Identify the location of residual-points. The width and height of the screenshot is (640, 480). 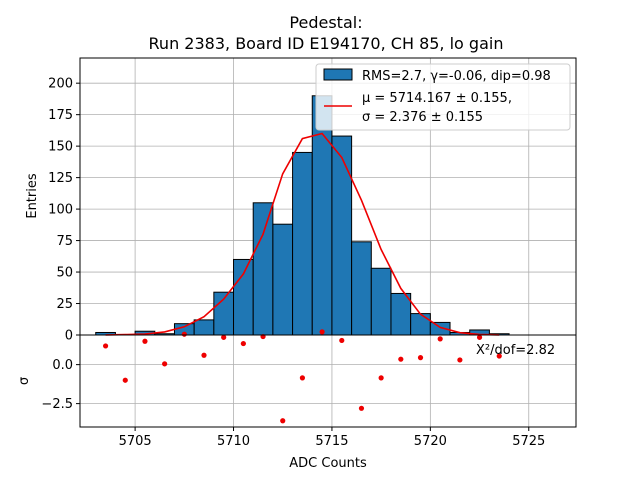
(302, 376).